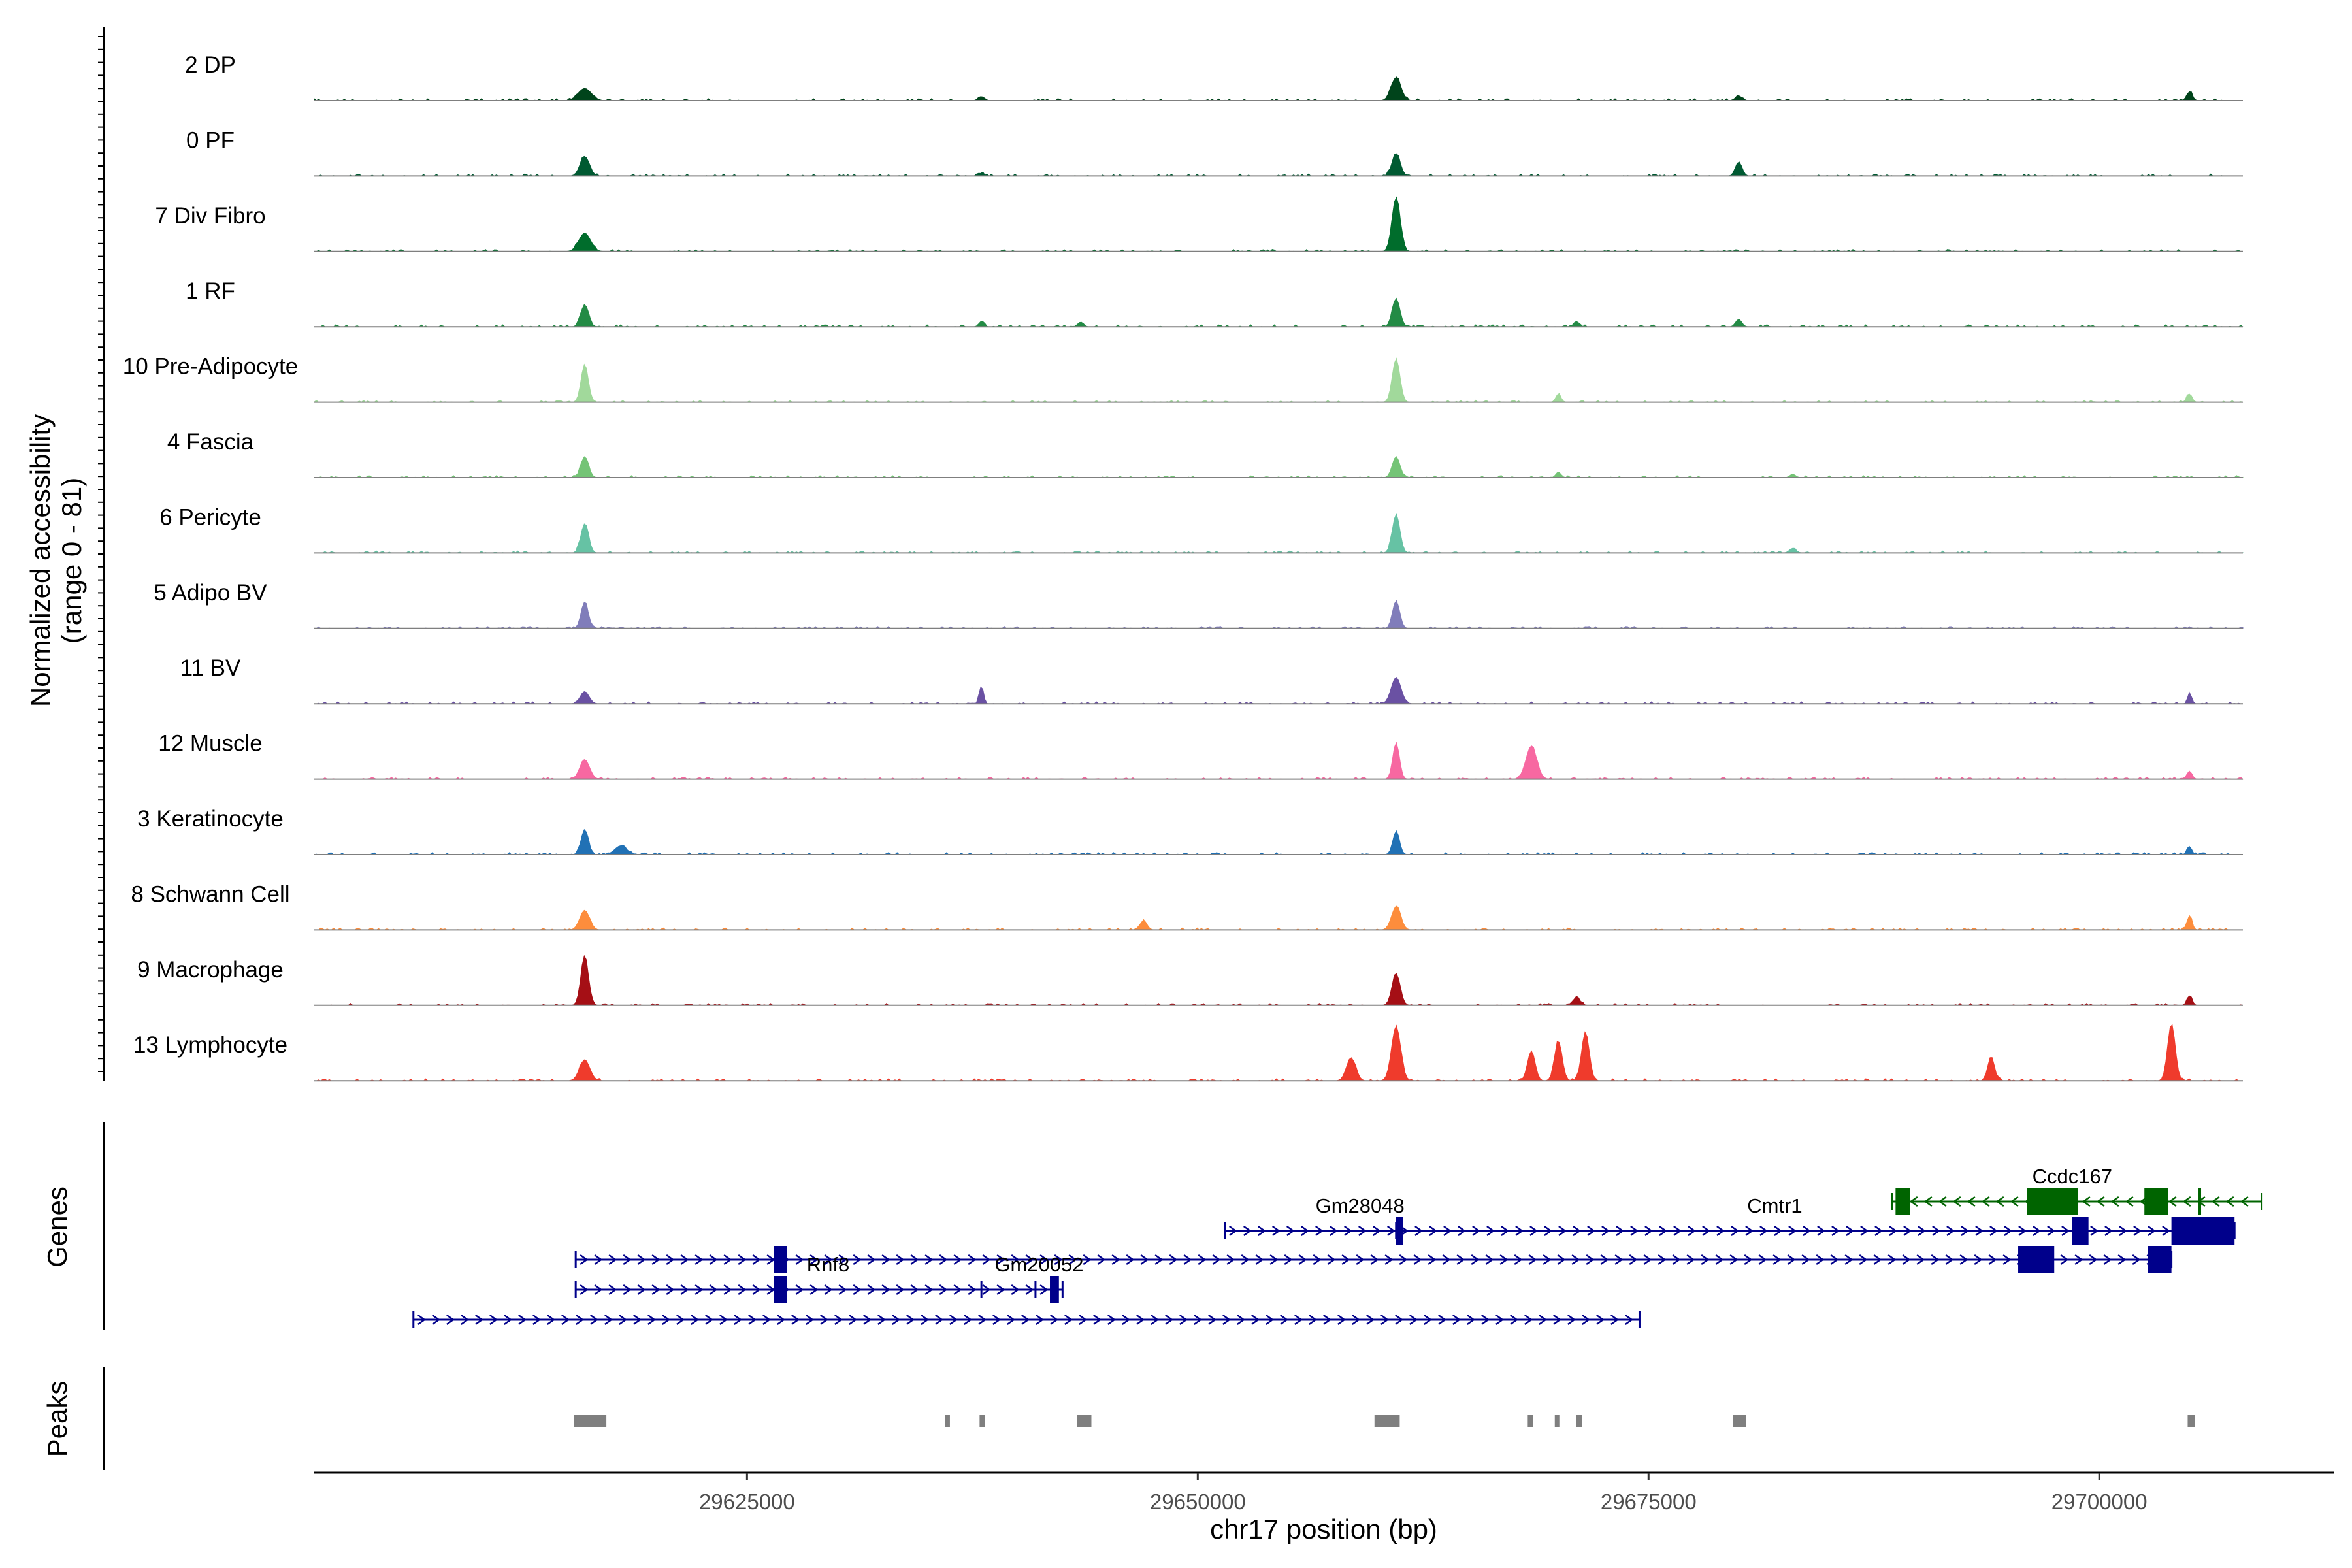 The image size is (2352, 1568). What do you see at coordinates (210, 140) in the screenshot?
I see `track-label: 0 PF` at bounding box center [210, 140].